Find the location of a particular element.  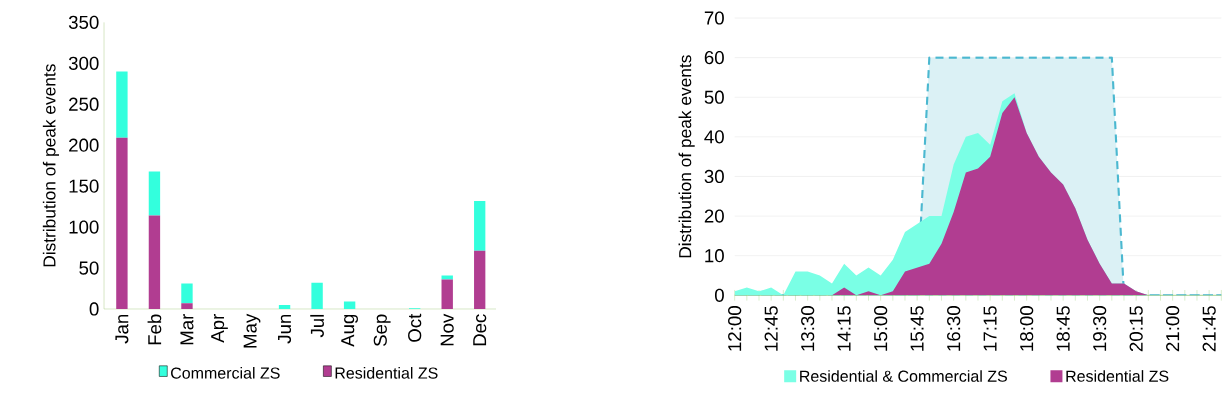

legend-label: Residential & Commercial ZS is located at coordinates (903, 376).